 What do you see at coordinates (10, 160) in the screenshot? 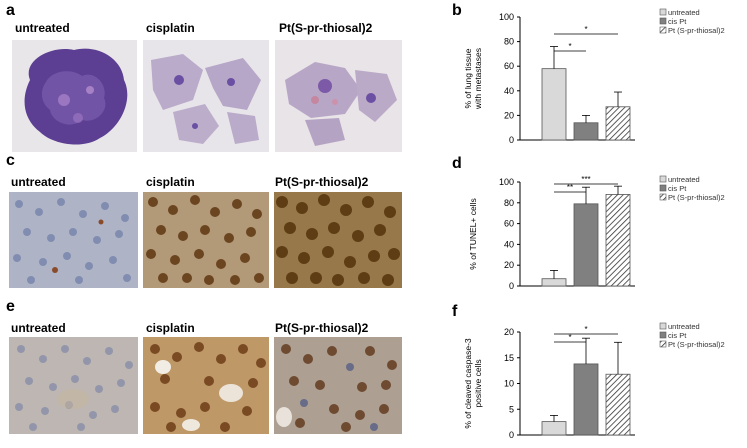
I see `panel-letter-c: c` at bounding box center [10, 160].